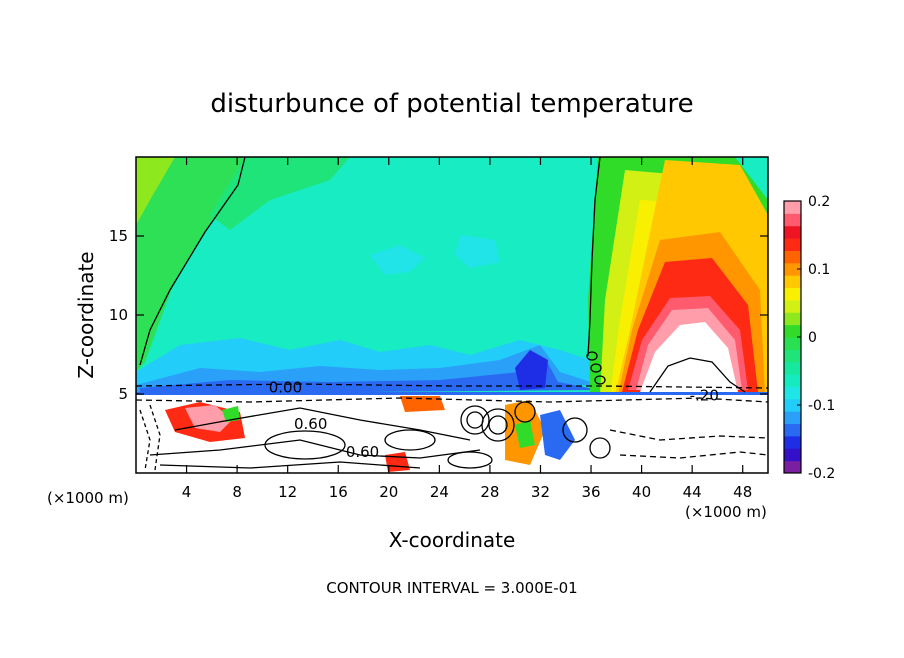  What do you see at coordinates (397, 260) in the screenshot?
I see `field-cyan-patch` at bounding box center [397, 260].